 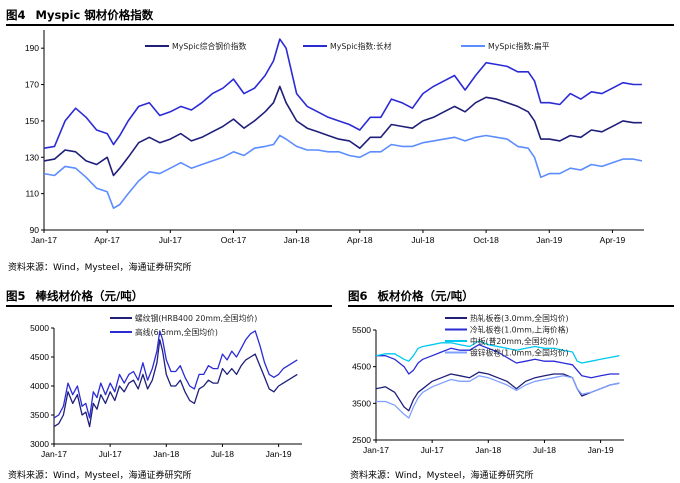 What do you see at coordinates (35, 230) in the screenshot?
I see `y-tick-label: 90` at bounding box center [35, 230].